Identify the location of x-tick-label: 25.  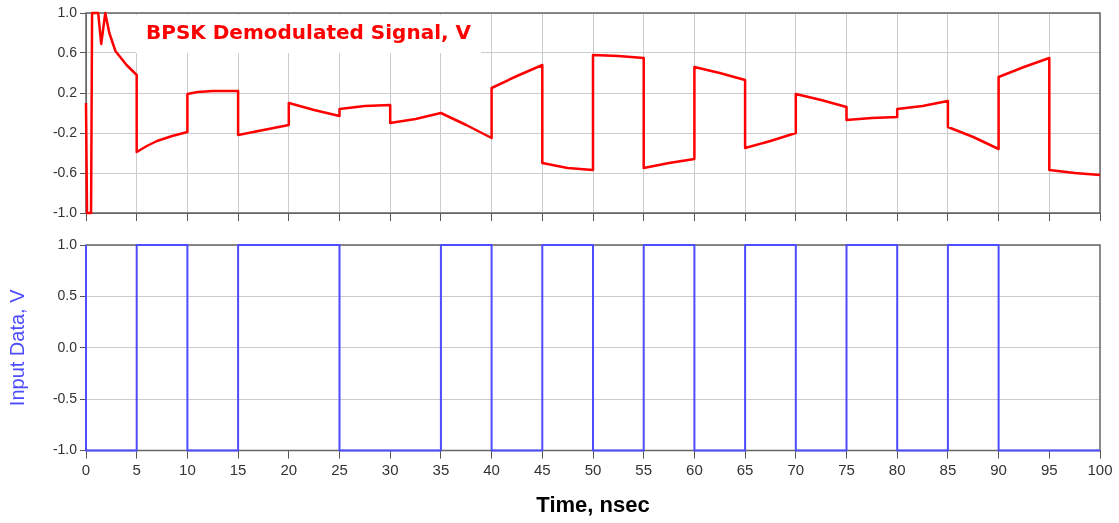
(339, 469).